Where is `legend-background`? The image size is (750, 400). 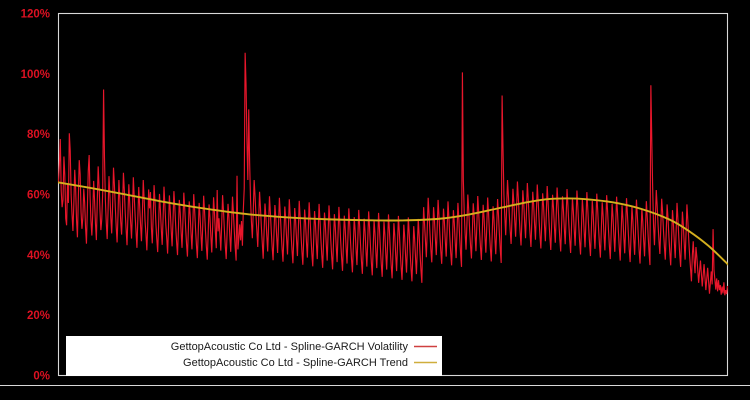 legend-background is located at coordinates (254, 356).